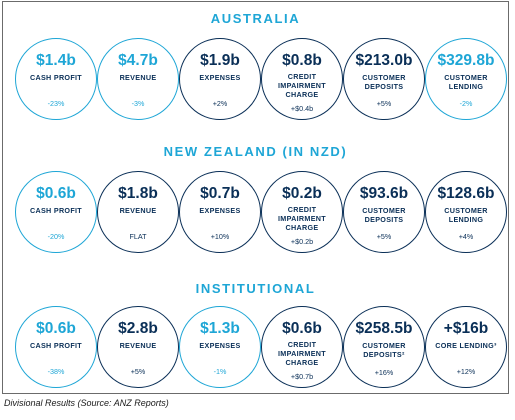 The image size is (515, 420). Describe the element at coordinates (138, 60) in the screenshot. I see `metric-value: $4.7b` at that location.